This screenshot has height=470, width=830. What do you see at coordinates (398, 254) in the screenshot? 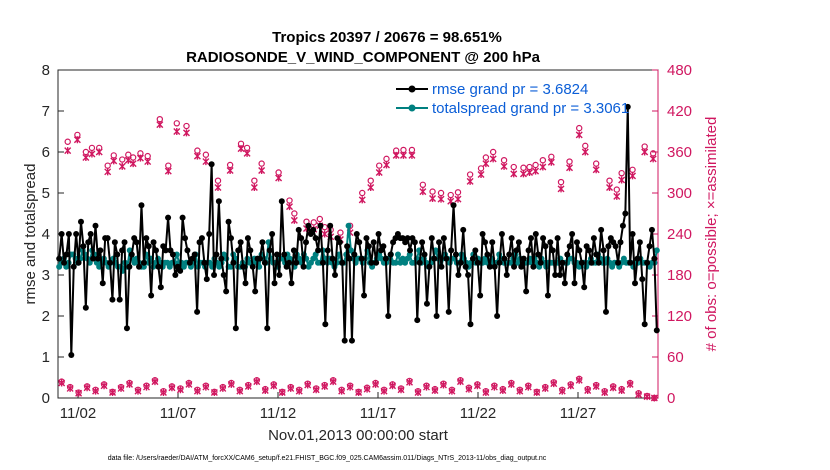
I see `totalspread-point` at bounding box center [398, 254].